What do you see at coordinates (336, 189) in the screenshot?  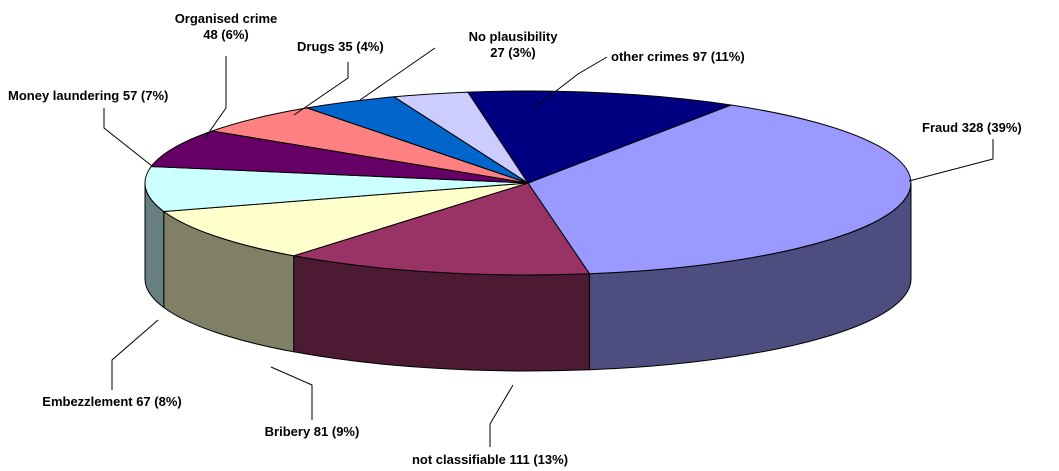 I see `slice-embezzlement` at bounding box center [336, 189].